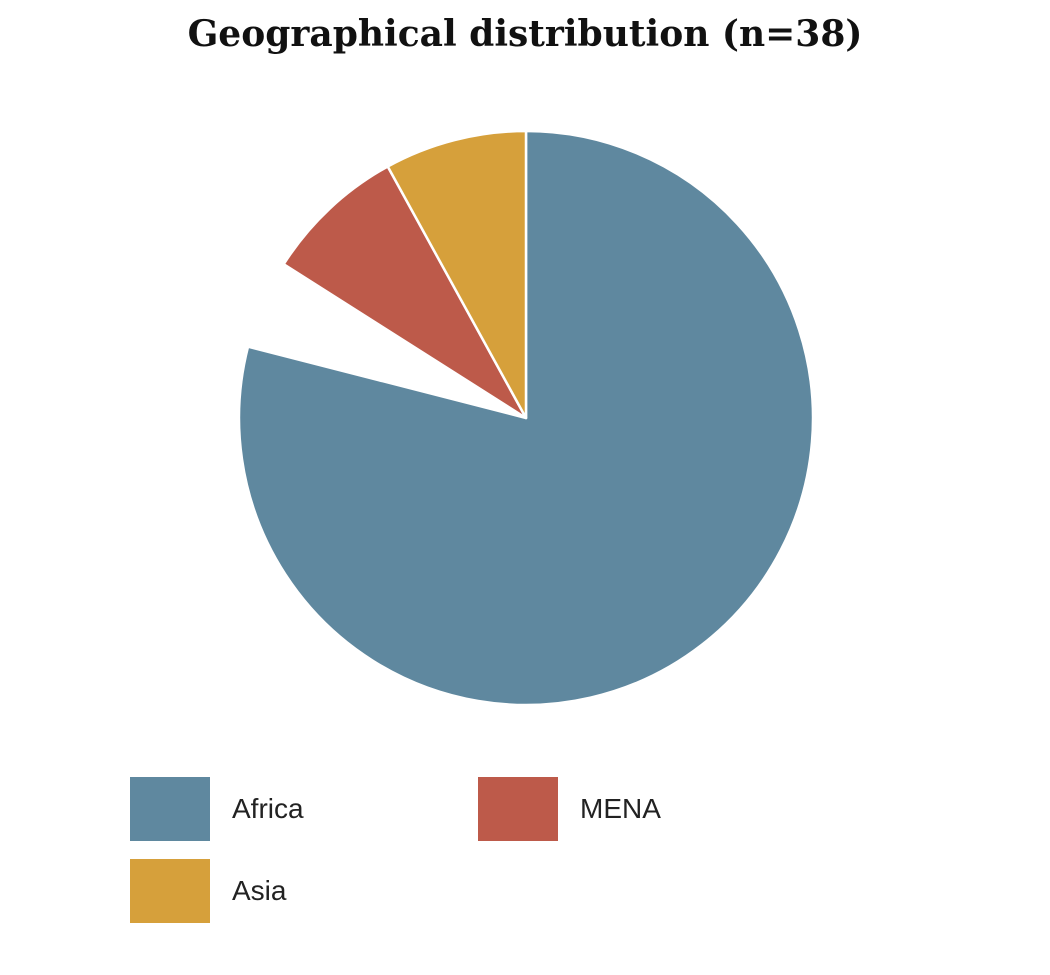 This screenshot has width=1050, height=975. What do you see at coordinates (170, 891) in the screenshot?
I see `legend-swatch-asia` at bounding box center [170, 891].